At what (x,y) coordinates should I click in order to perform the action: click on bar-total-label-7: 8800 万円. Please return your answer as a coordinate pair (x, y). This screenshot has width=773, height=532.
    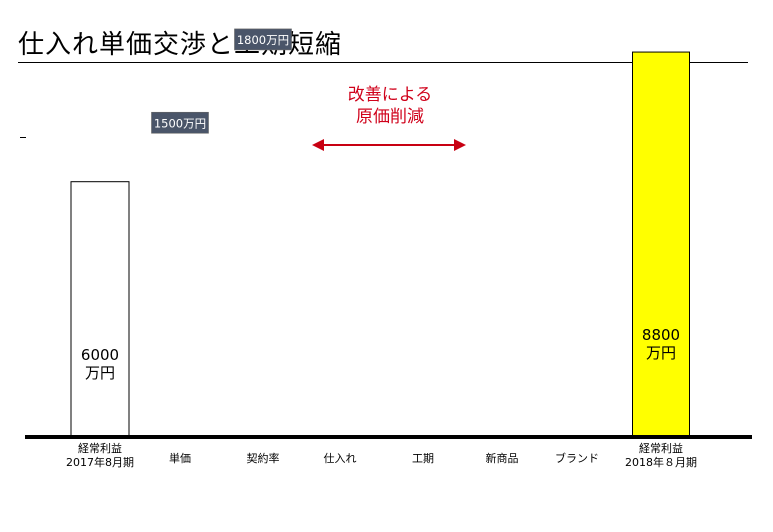
    Looking at the image, I should click on (661, 344).